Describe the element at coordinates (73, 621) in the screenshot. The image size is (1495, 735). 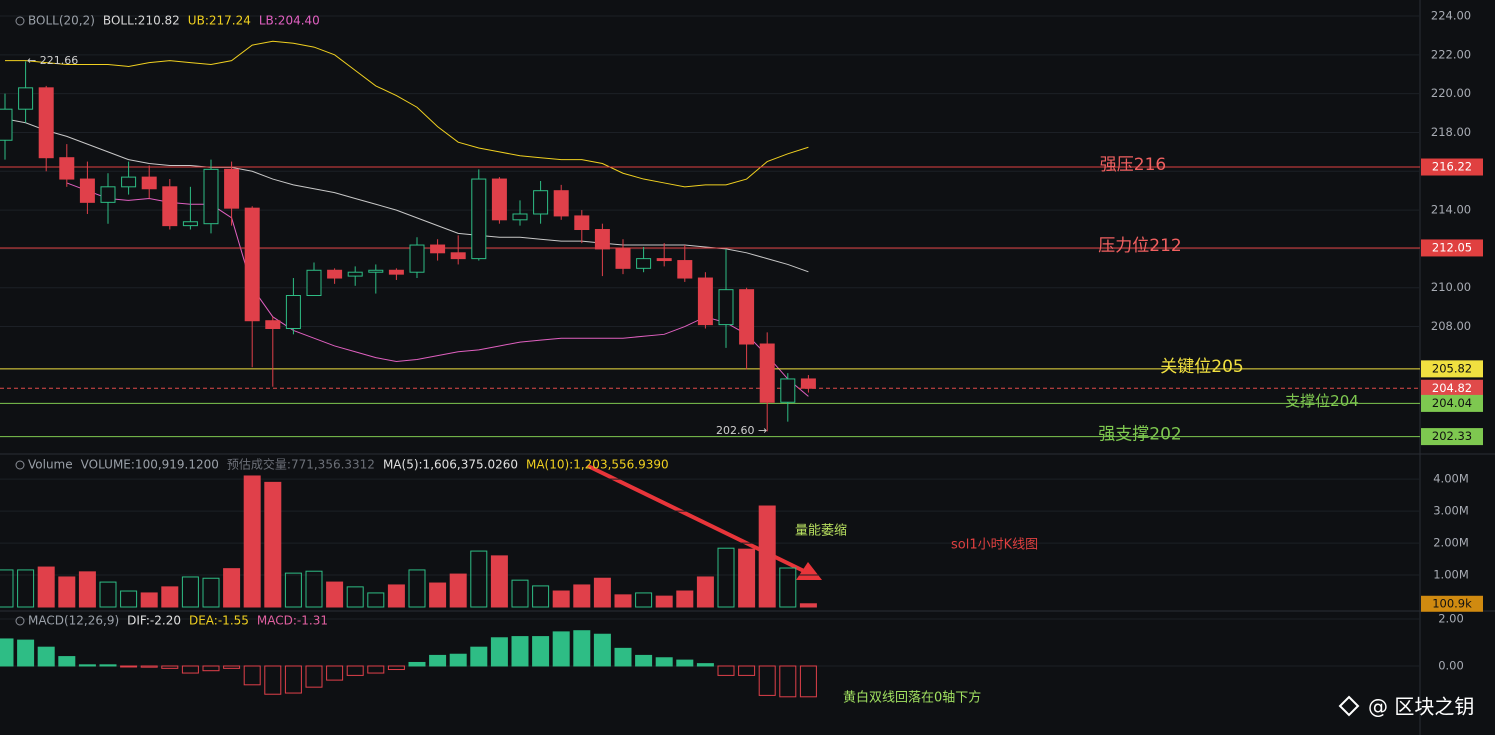
I see `indicator-title: MACD(12,26,9)` at that location.